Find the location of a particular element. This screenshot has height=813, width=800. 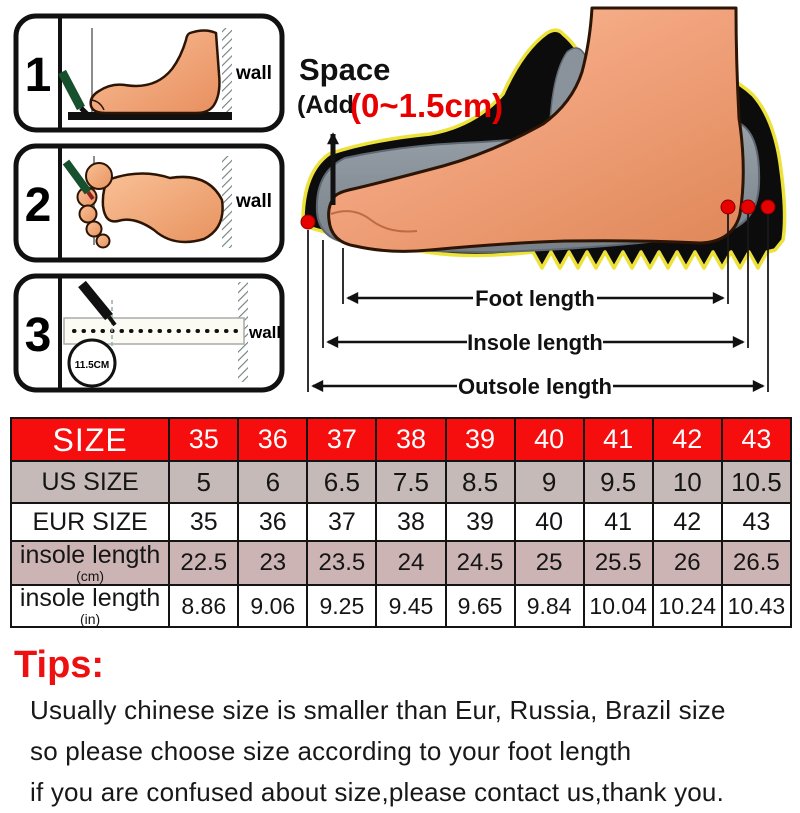

foot-top-illustration is located at coordinates (162, 208).